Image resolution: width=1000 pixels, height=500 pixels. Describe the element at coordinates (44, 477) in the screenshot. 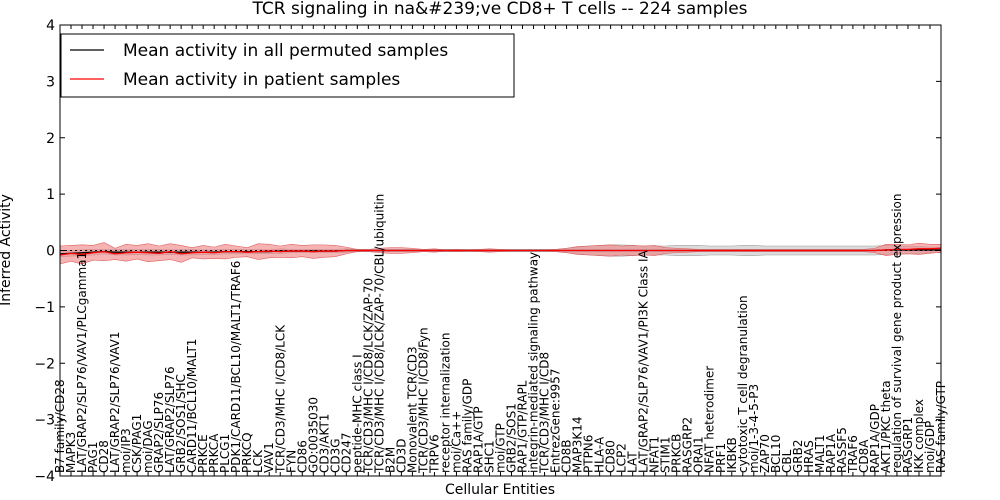

I see `y-tick-label: −4` at that location.